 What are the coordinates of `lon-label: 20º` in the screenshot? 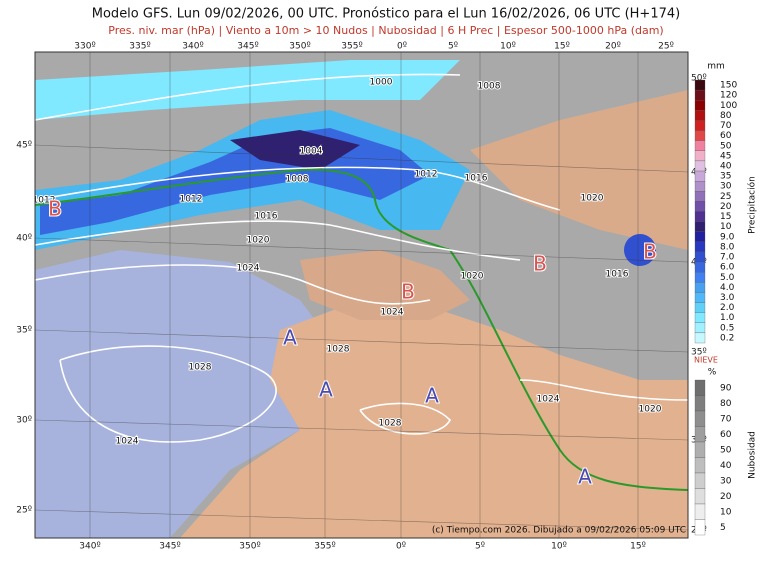 It's located at (613, 47).